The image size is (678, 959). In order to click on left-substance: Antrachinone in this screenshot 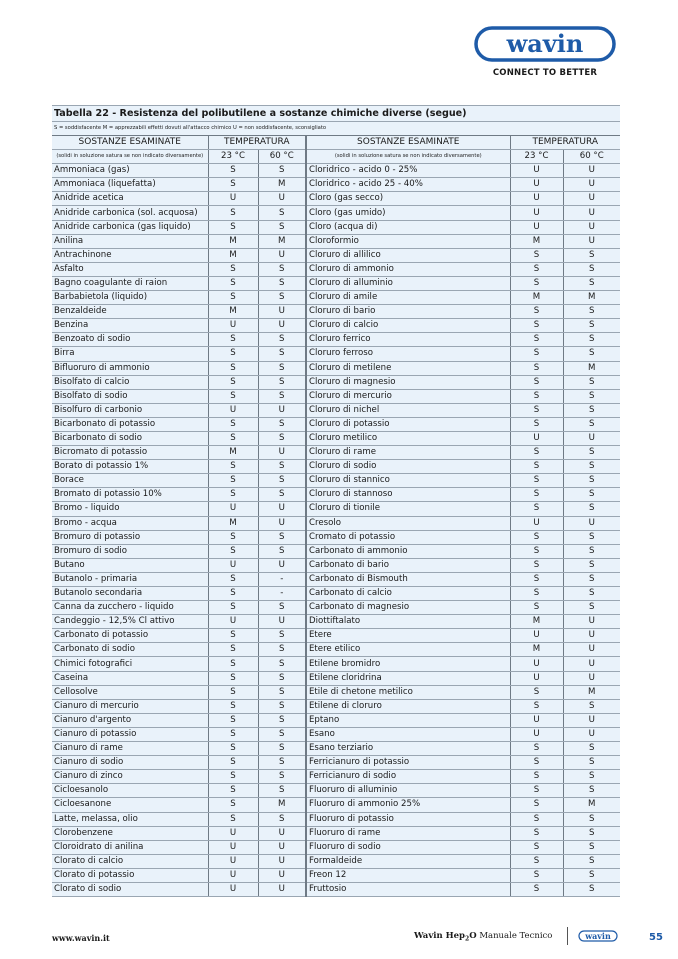, I will do `click(130, 255)`.